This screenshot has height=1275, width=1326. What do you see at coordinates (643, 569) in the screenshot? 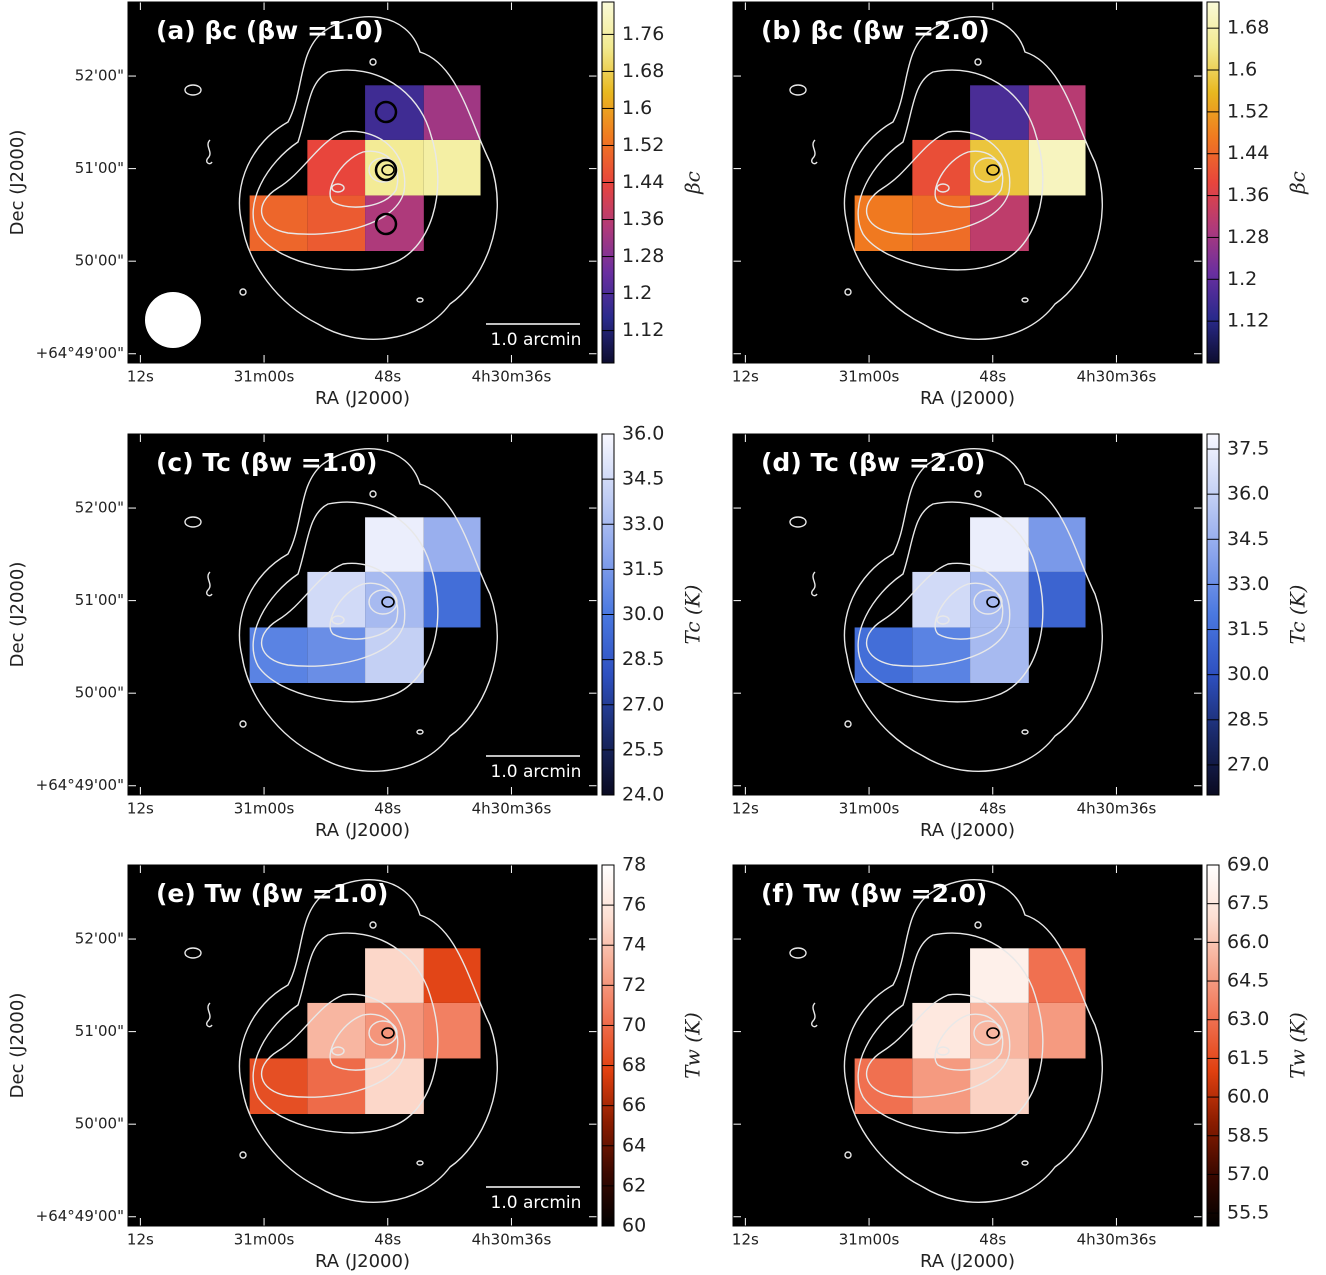
I see `colorbar-tick-label: 31.5` at bounding box center [643, 569].